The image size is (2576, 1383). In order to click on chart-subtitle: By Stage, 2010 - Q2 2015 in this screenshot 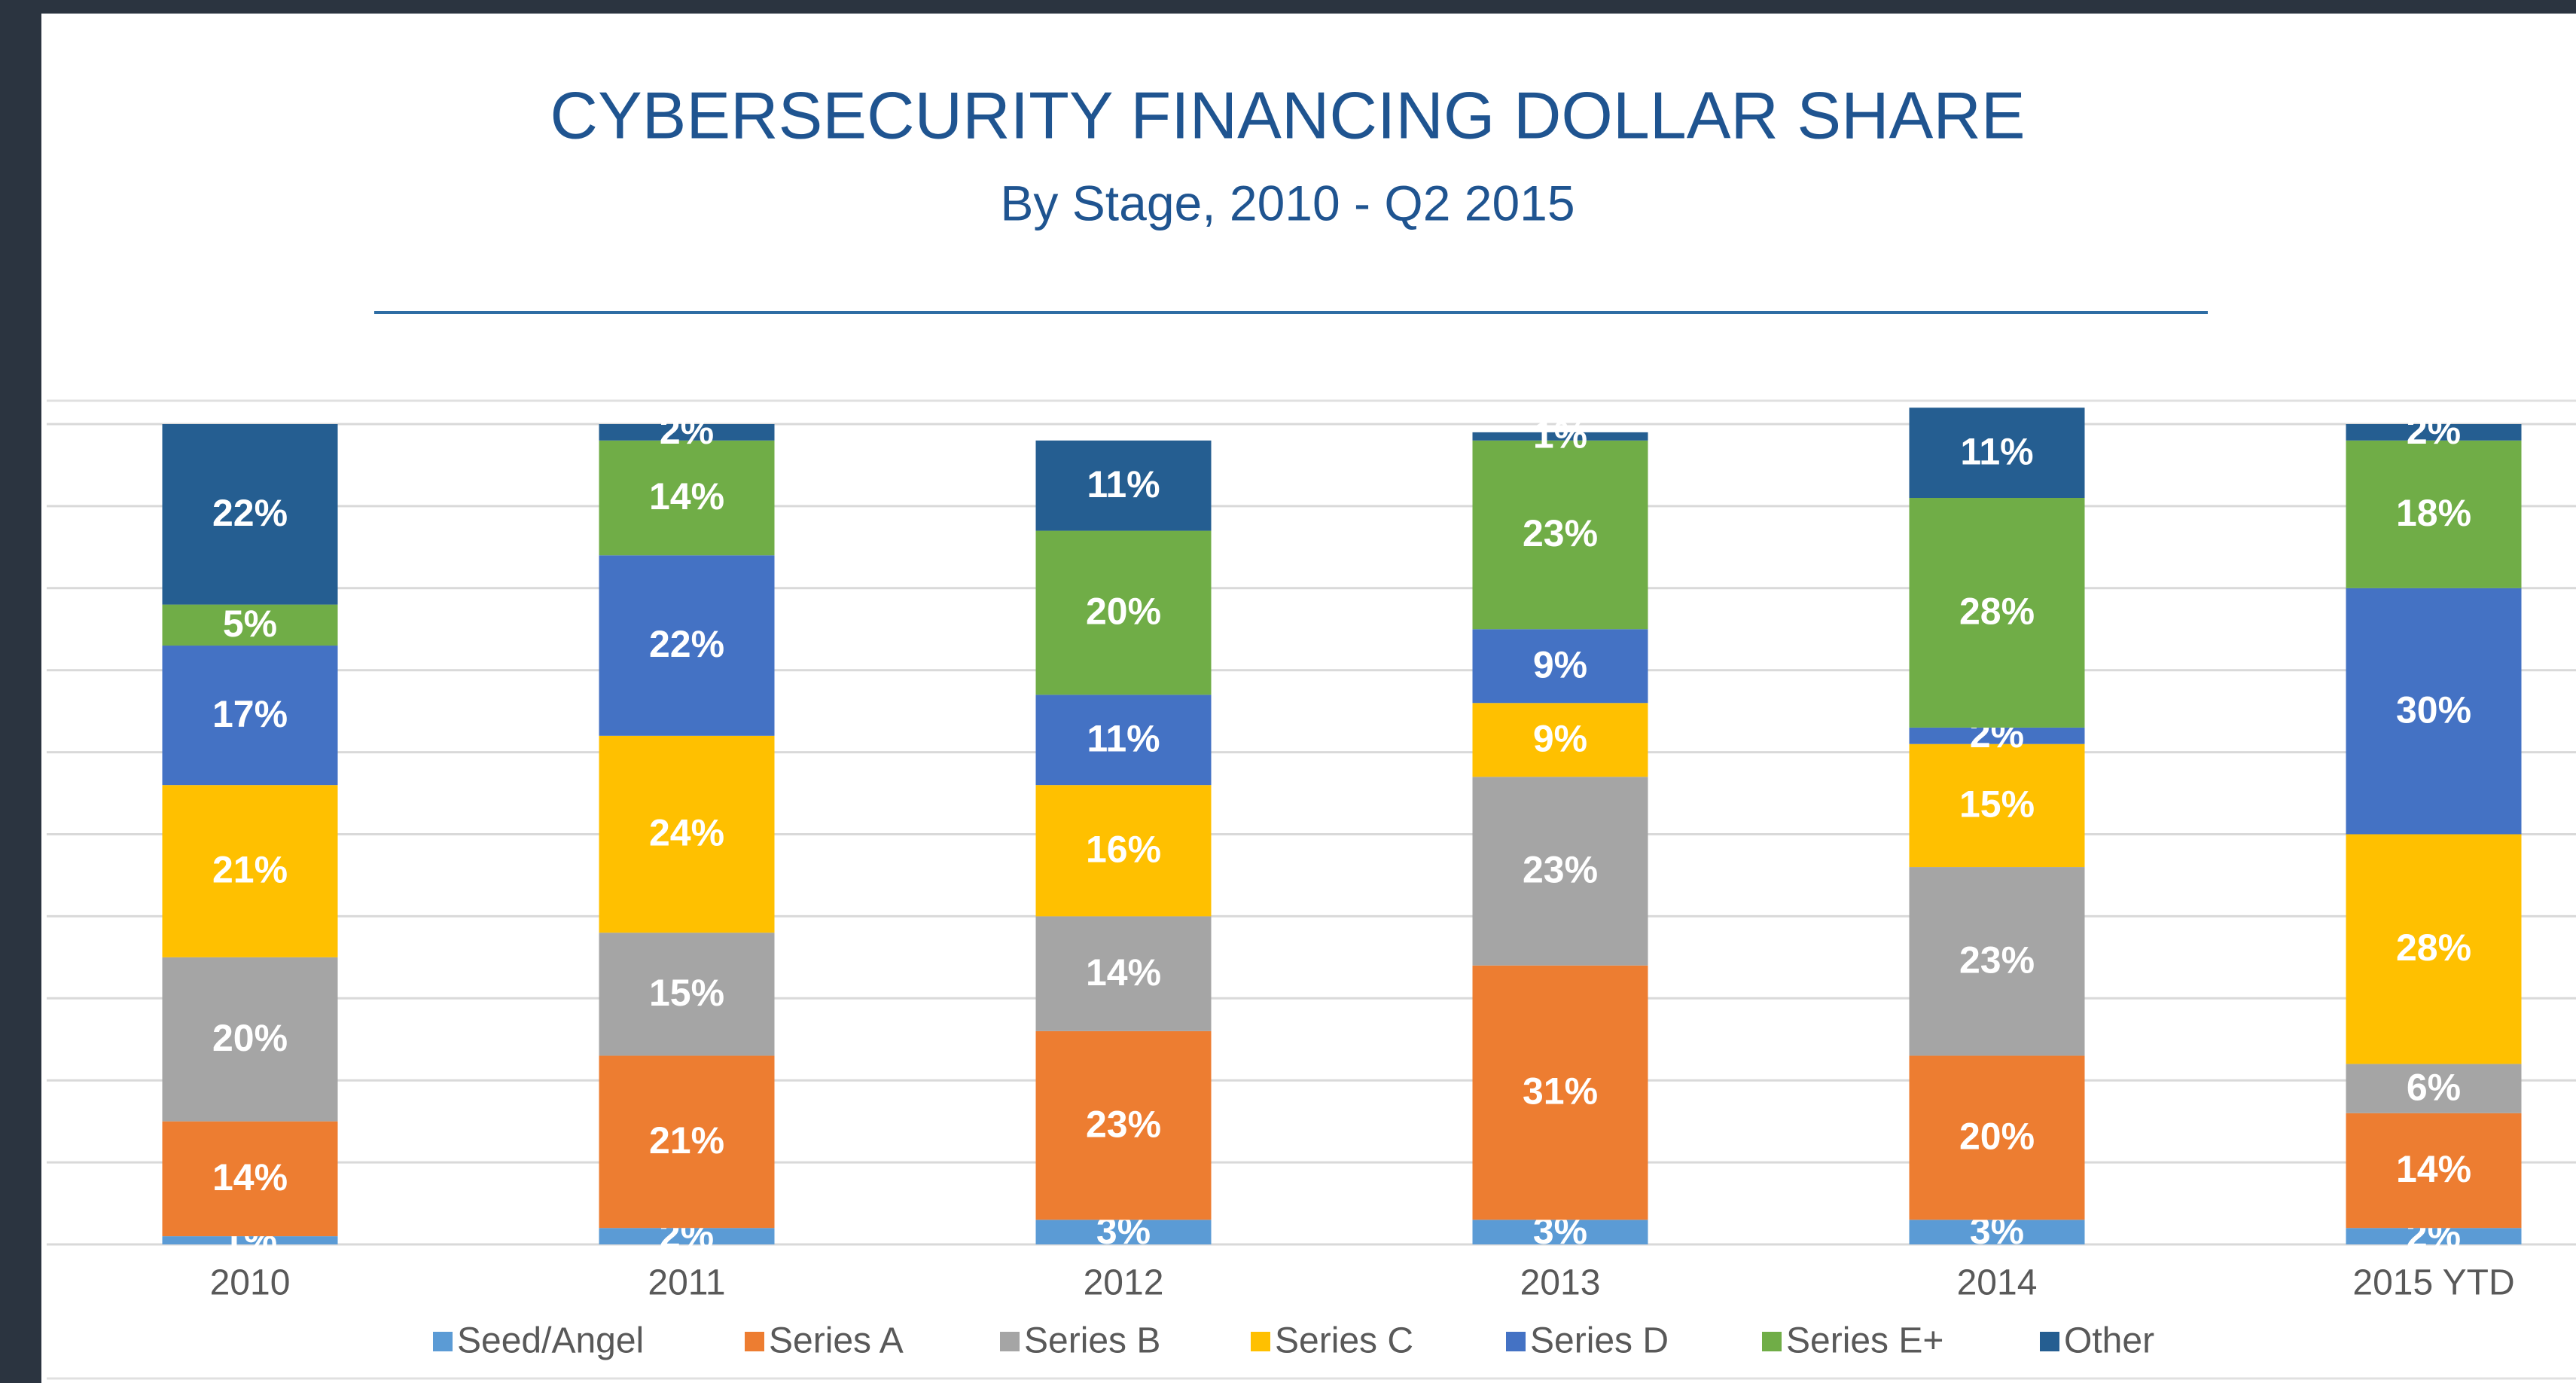, I will do `click(1287, 202)`.